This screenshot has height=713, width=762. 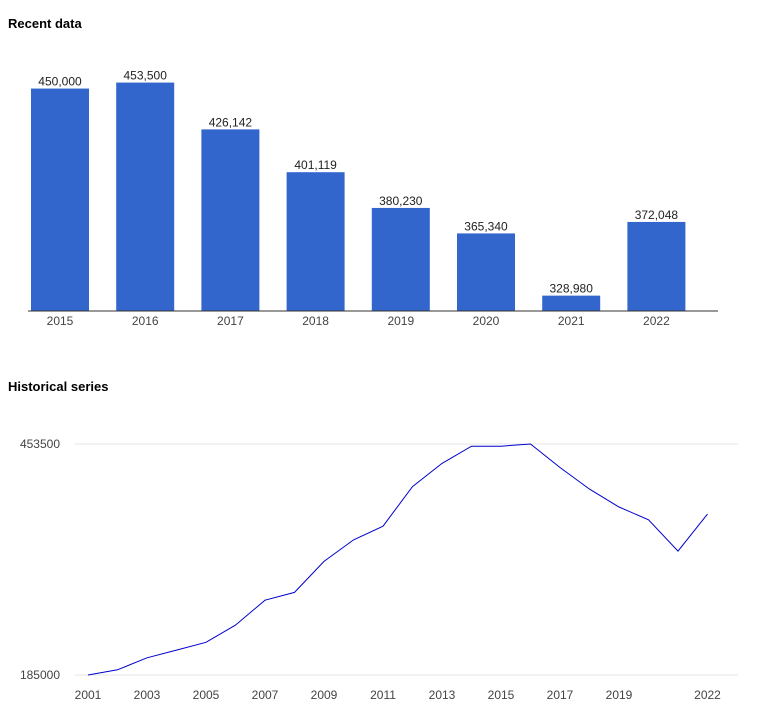 I want to click on data-point-2007, so click(x=265, y=600).